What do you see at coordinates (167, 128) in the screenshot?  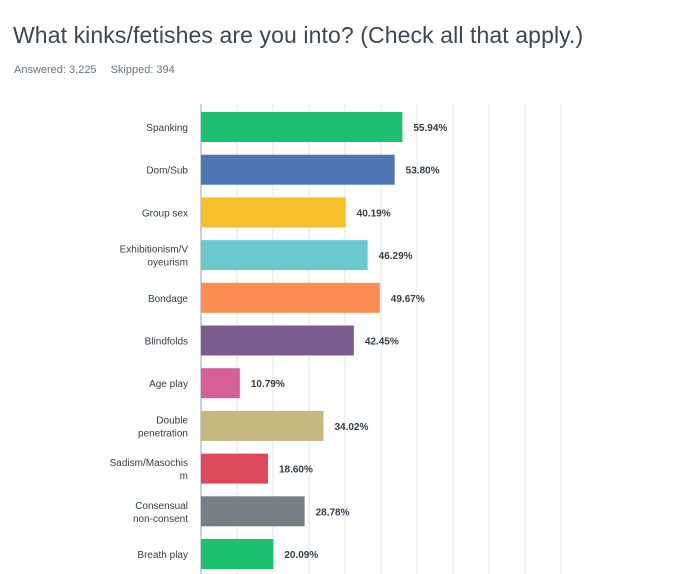 I see `category-label: Spanking` at bounding box center [167, 128].